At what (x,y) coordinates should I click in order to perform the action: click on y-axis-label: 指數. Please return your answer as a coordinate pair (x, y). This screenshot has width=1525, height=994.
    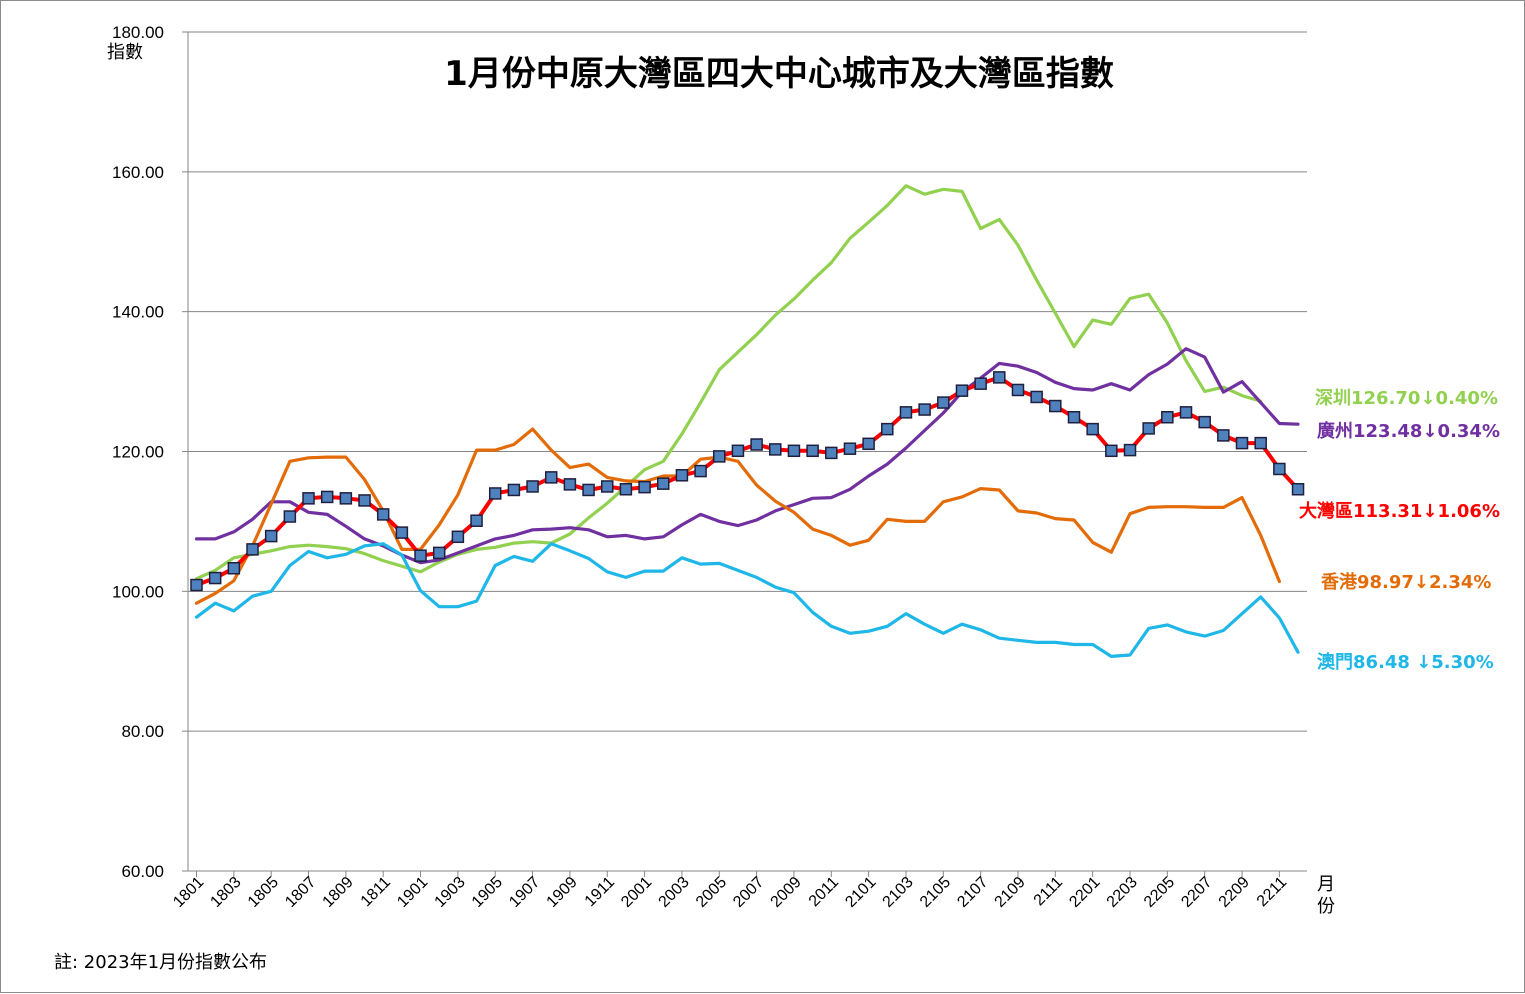
    Looking at the image, I should click on (125, 52).